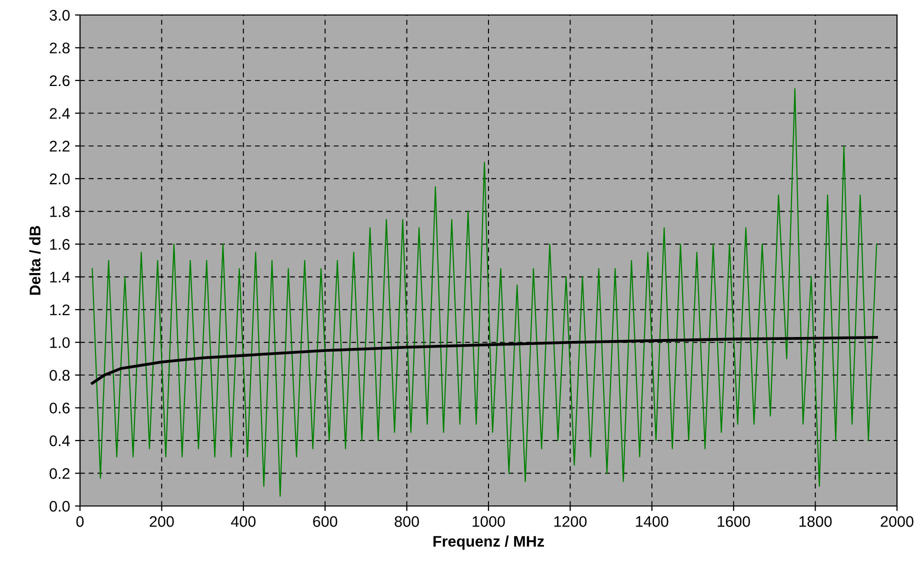 The height and width of the screenshot is (575, 922). What do you see at coordinates (60, 179) in the screenshot?
I see `y-tick-label: 2.0` at bounding box center [60, 179].